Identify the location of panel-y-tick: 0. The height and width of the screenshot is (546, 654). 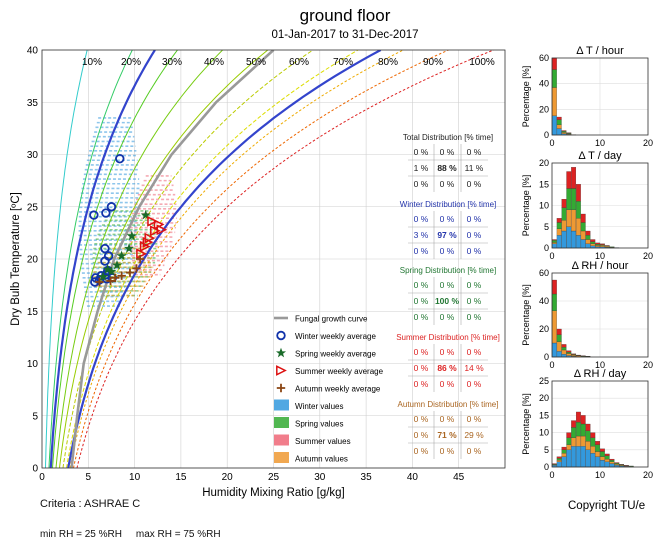
(546, 248).